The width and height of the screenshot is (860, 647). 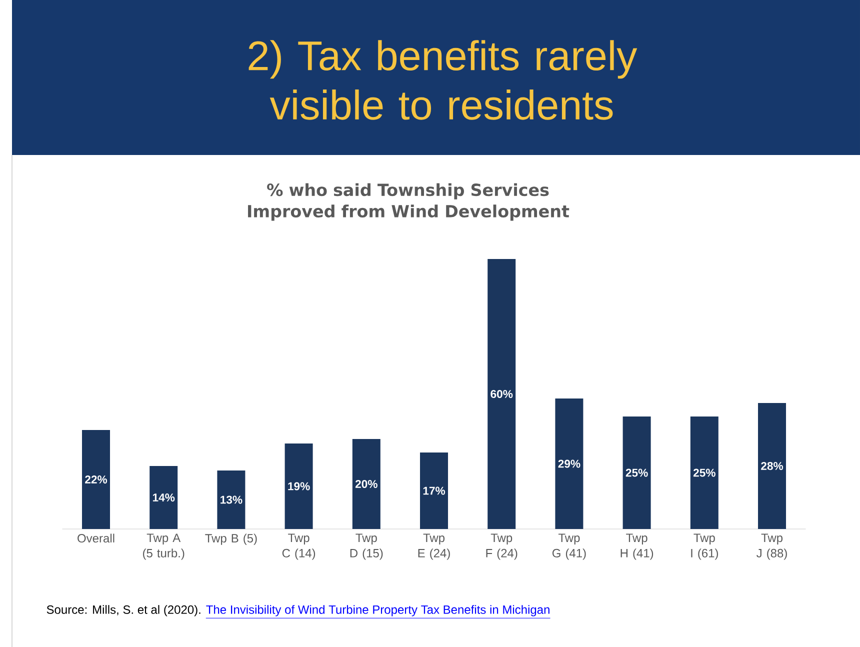 I want to click on data-label: 13%, so click(x=231, y=500).